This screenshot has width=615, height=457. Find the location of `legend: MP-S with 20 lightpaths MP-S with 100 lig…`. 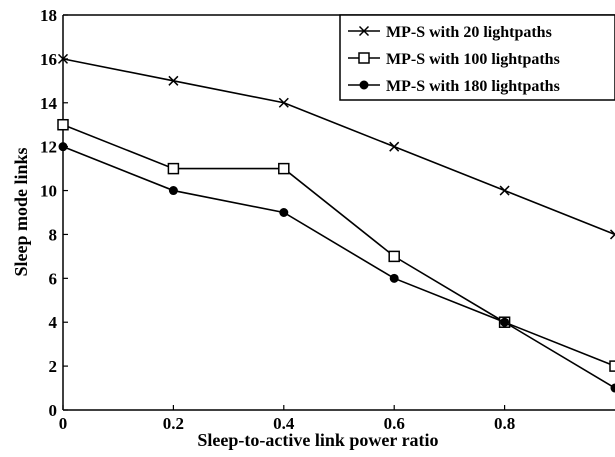

legend: MP-S with 20 lightpaths MP-S with 100 lig… is located at coordinates (477, 57).